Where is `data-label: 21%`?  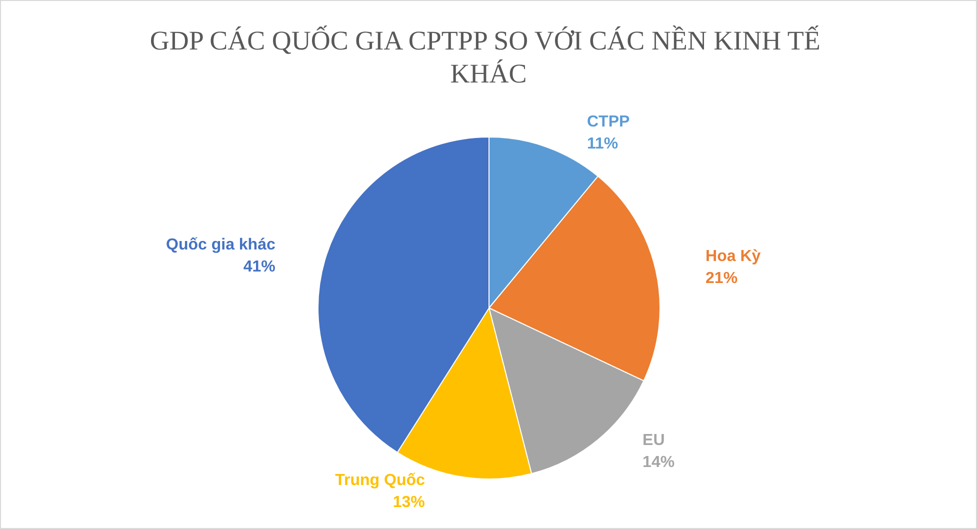 data-label: 21% is located at coordinates (722, 278).